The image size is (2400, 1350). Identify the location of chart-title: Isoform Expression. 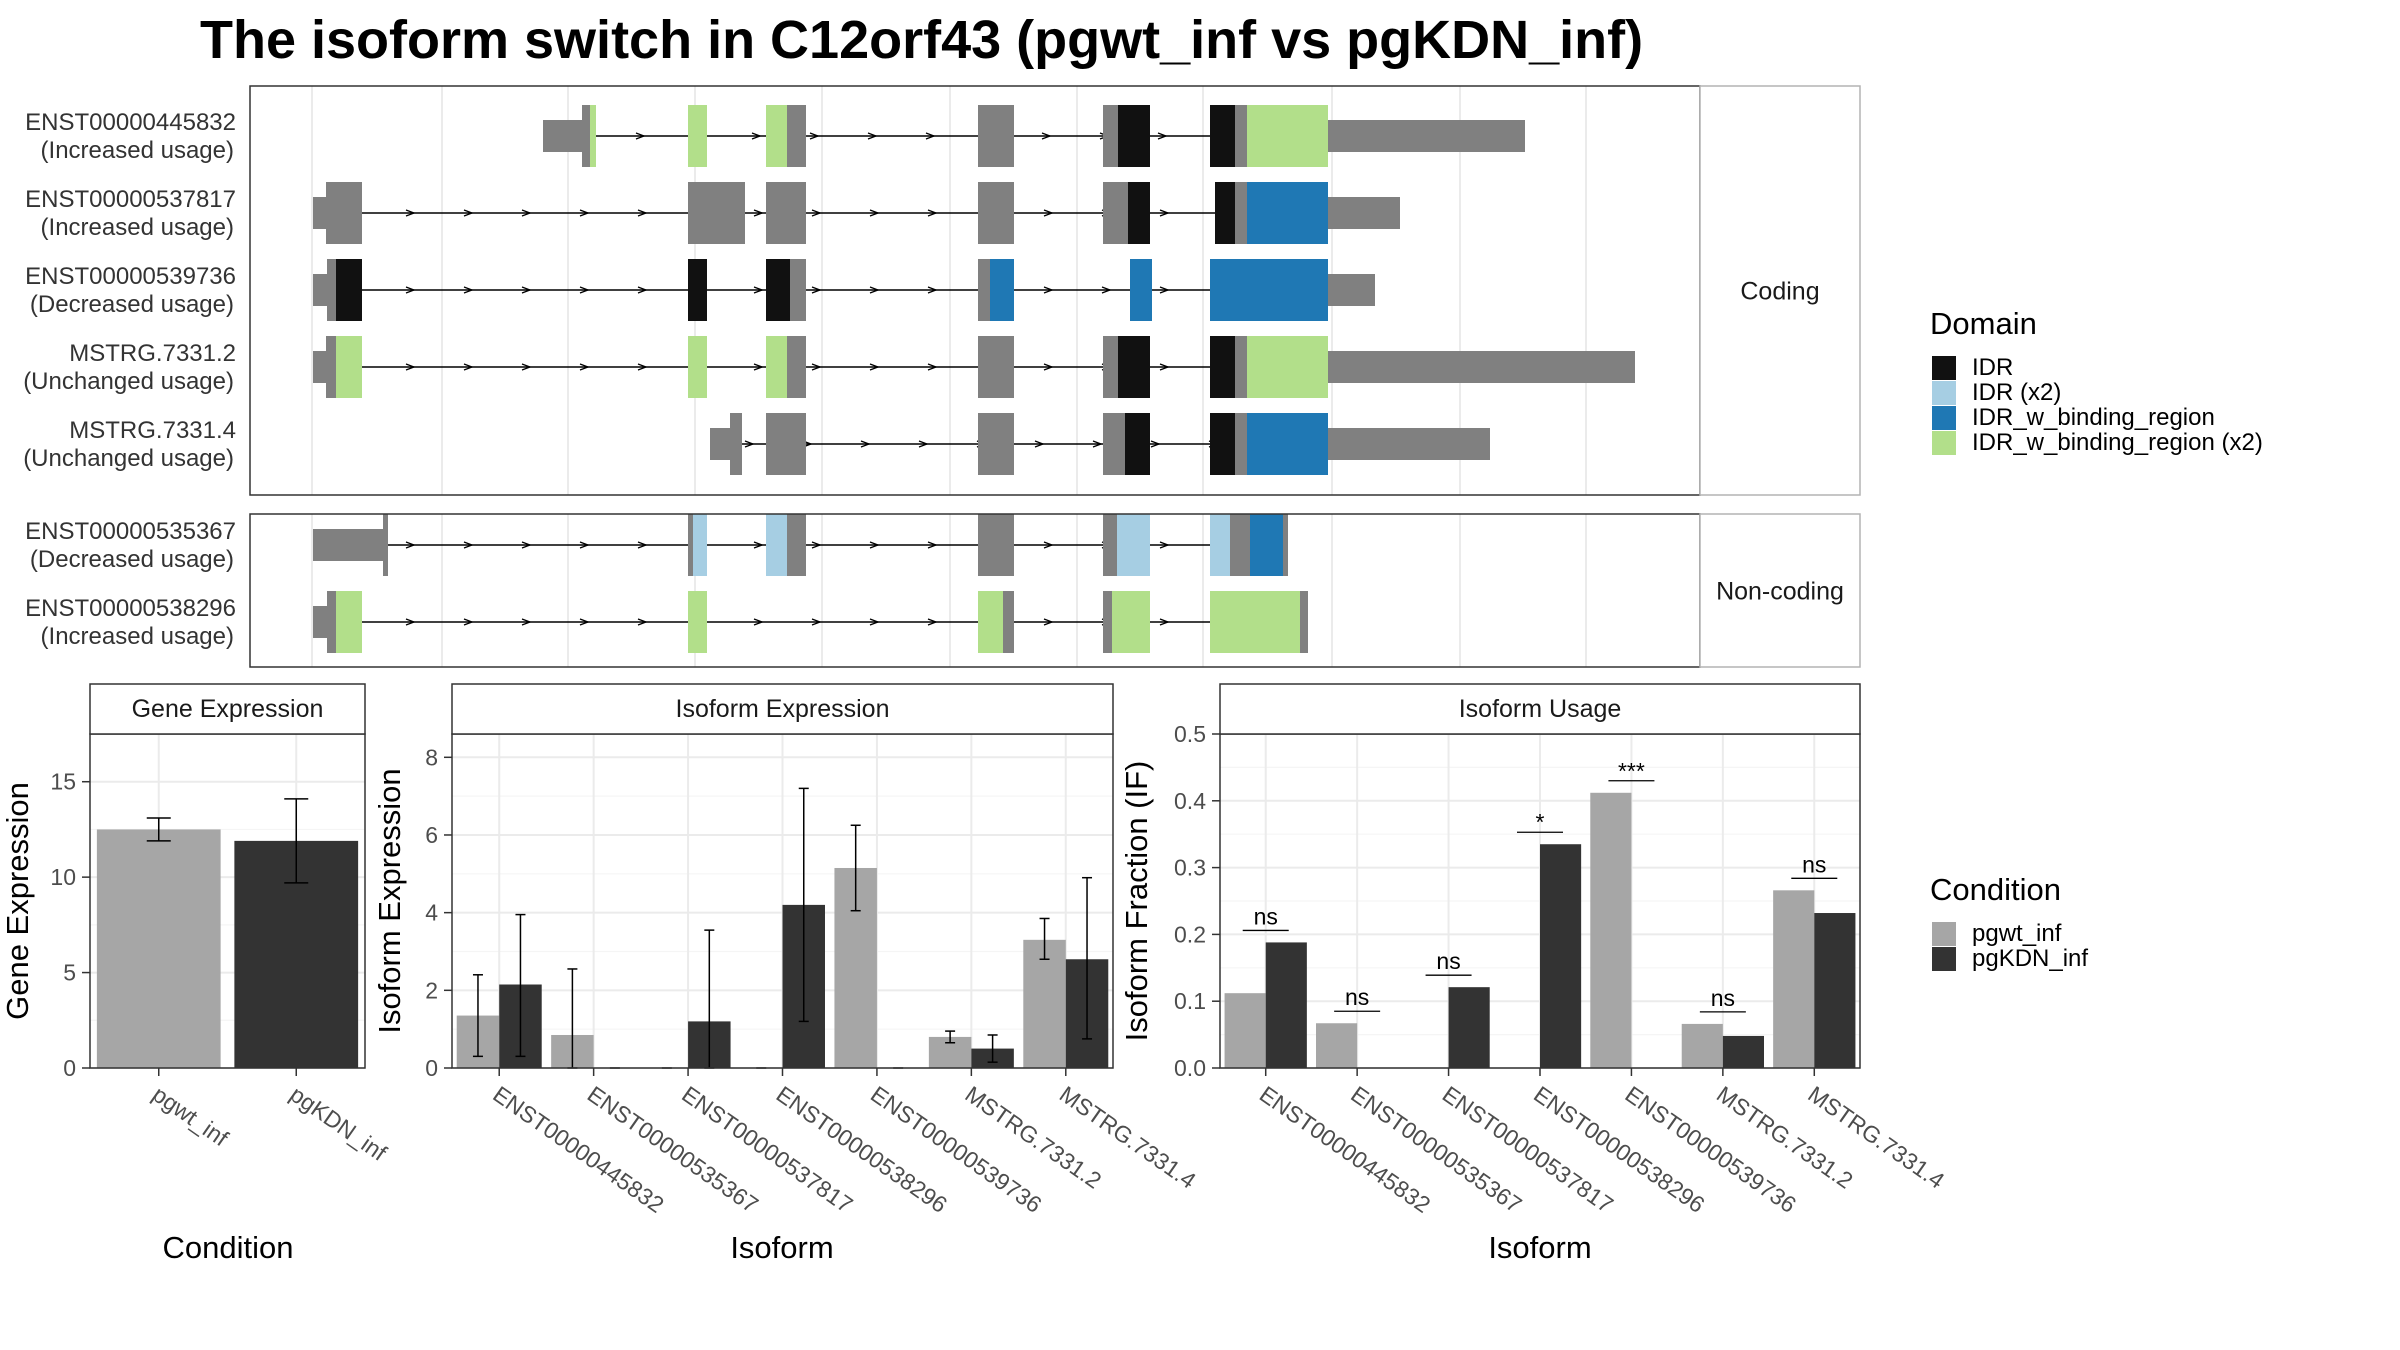
(783, 709).